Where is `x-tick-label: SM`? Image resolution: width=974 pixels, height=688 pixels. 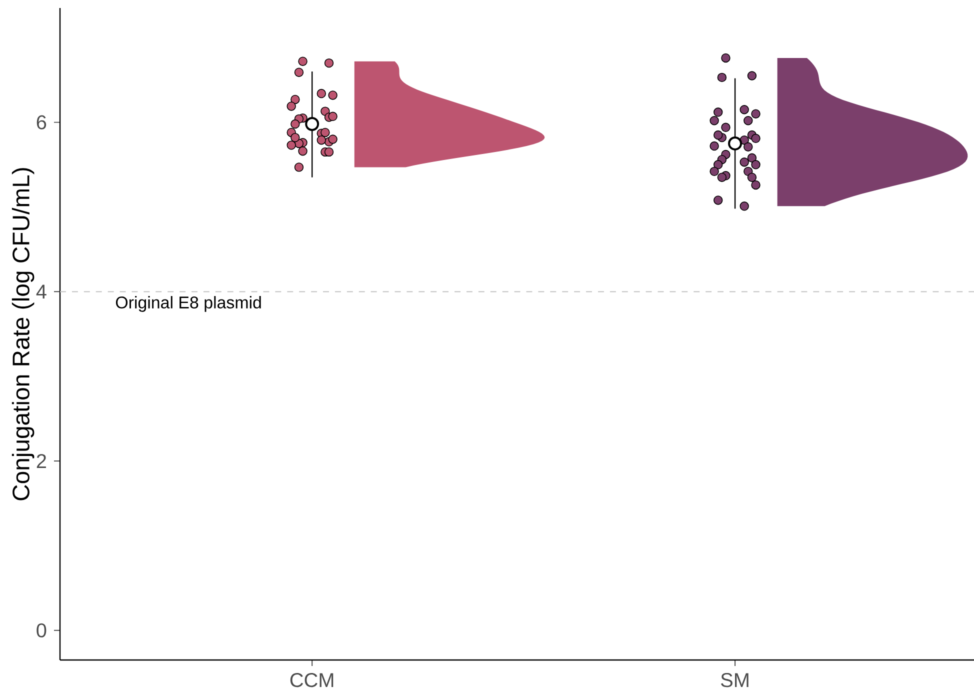 x-tick-label: SM is located at coordinates (734, 680).